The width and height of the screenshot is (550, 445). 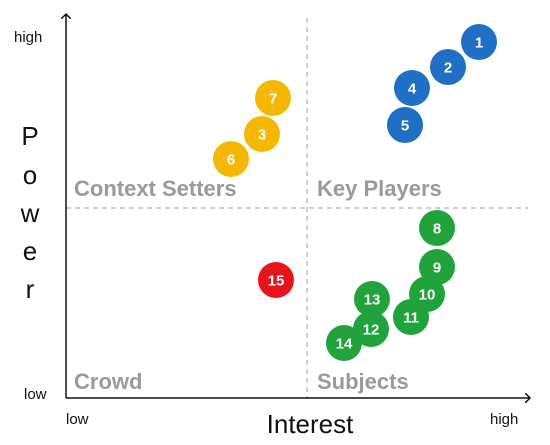 I want to click on quadrant-label-context-setters: Context Setters, so click(x=155, y=188).